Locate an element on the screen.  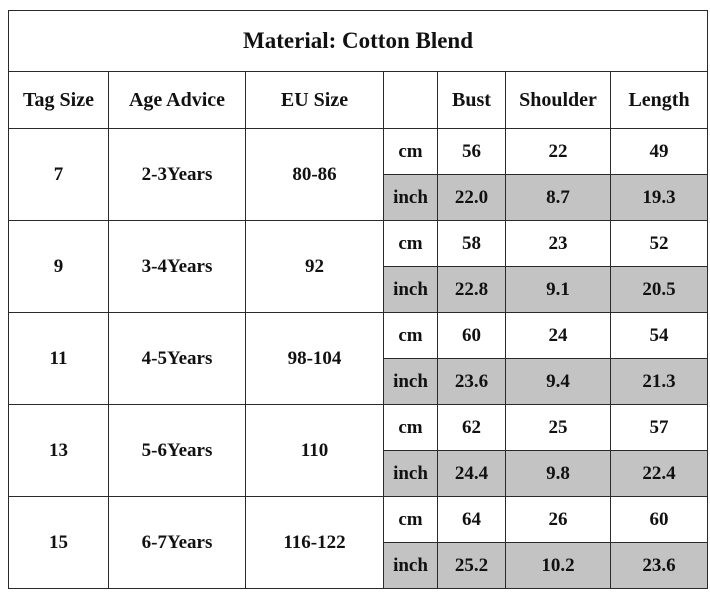
measure-cell: 9.4 is located at coordinates (558, 381).